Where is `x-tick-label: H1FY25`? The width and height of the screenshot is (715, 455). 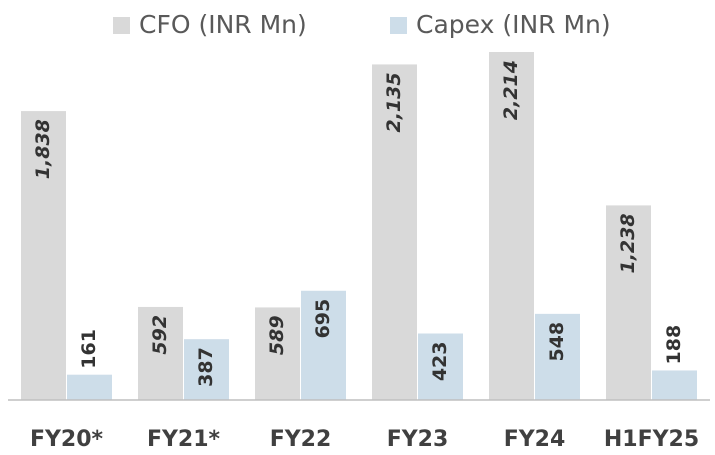 x-tick-label: H1FY25 is located at coordinates (651, 439).